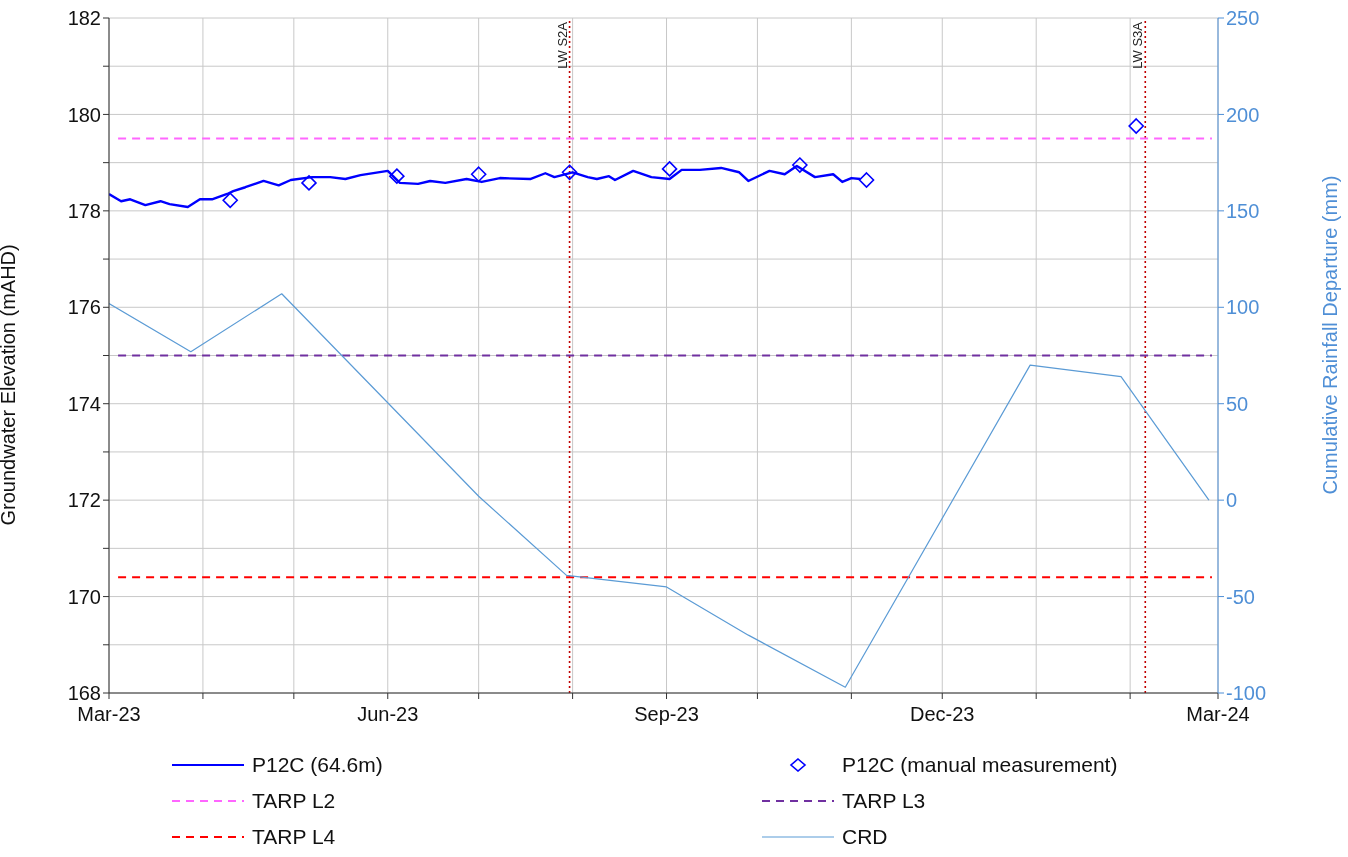 The height and width of the screenshot is (857, 1348). Describe the element at coordinates (1243, 307) in the screenshot. I see `y2-tick-label: 100` at that location.